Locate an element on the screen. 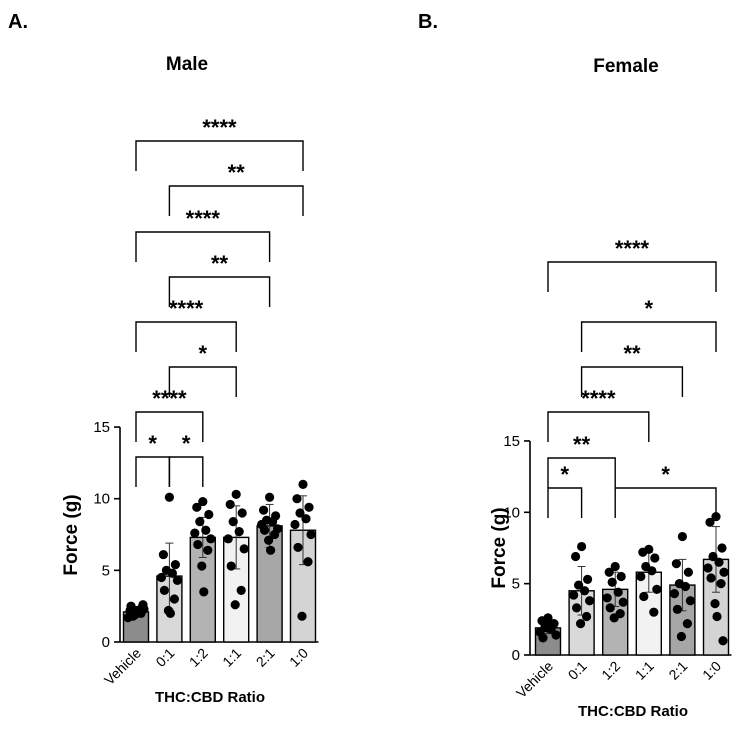 Image resolution: width=749 pixels, height=753 pixels. y-tick-label: 10 is located at coordinates (101, 499).